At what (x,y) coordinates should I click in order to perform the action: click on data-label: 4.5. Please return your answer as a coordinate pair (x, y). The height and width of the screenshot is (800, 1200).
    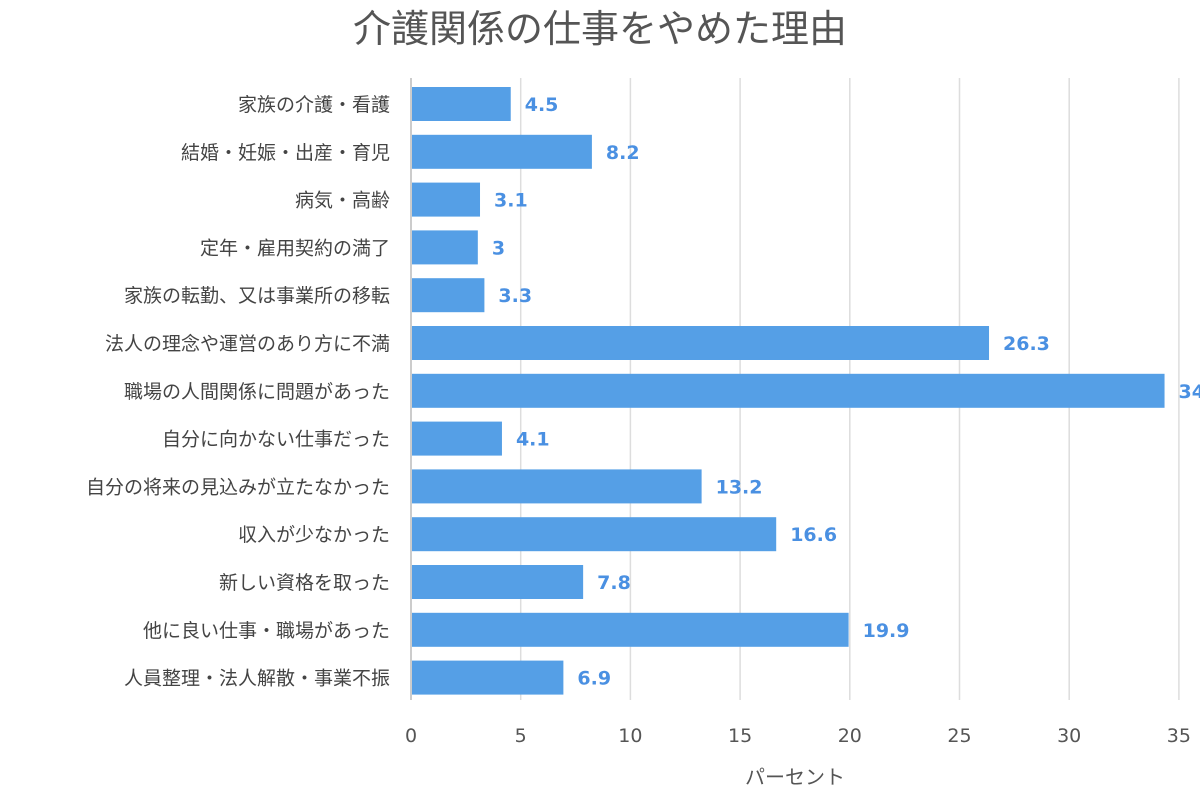
    Looking at the image, I should click on (542, 105).